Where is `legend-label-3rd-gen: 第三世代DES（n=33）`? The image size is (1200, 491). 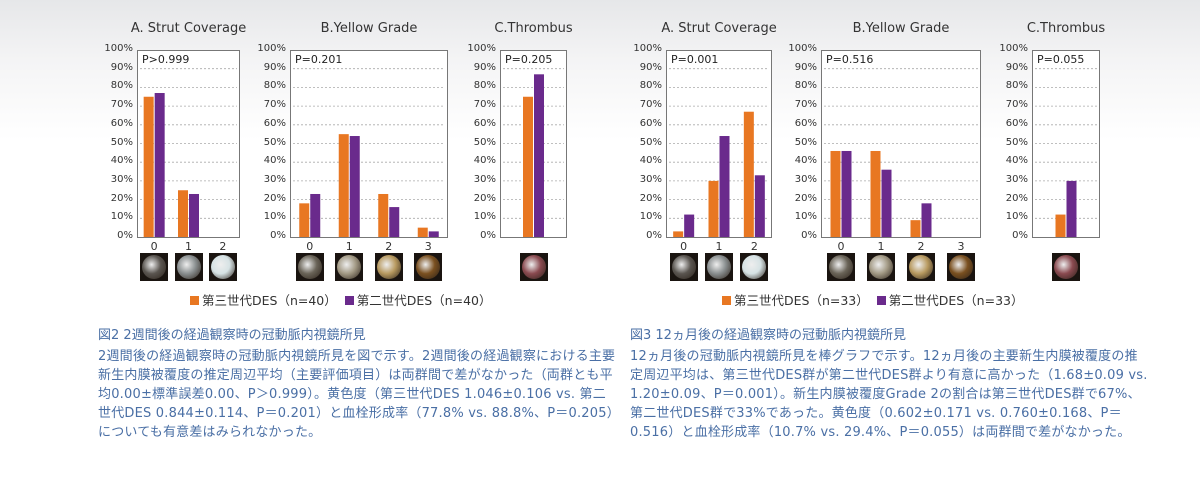 legend-label-3rd-gen: 第三世代DES（n=33） is located at coordinates (801, 300).